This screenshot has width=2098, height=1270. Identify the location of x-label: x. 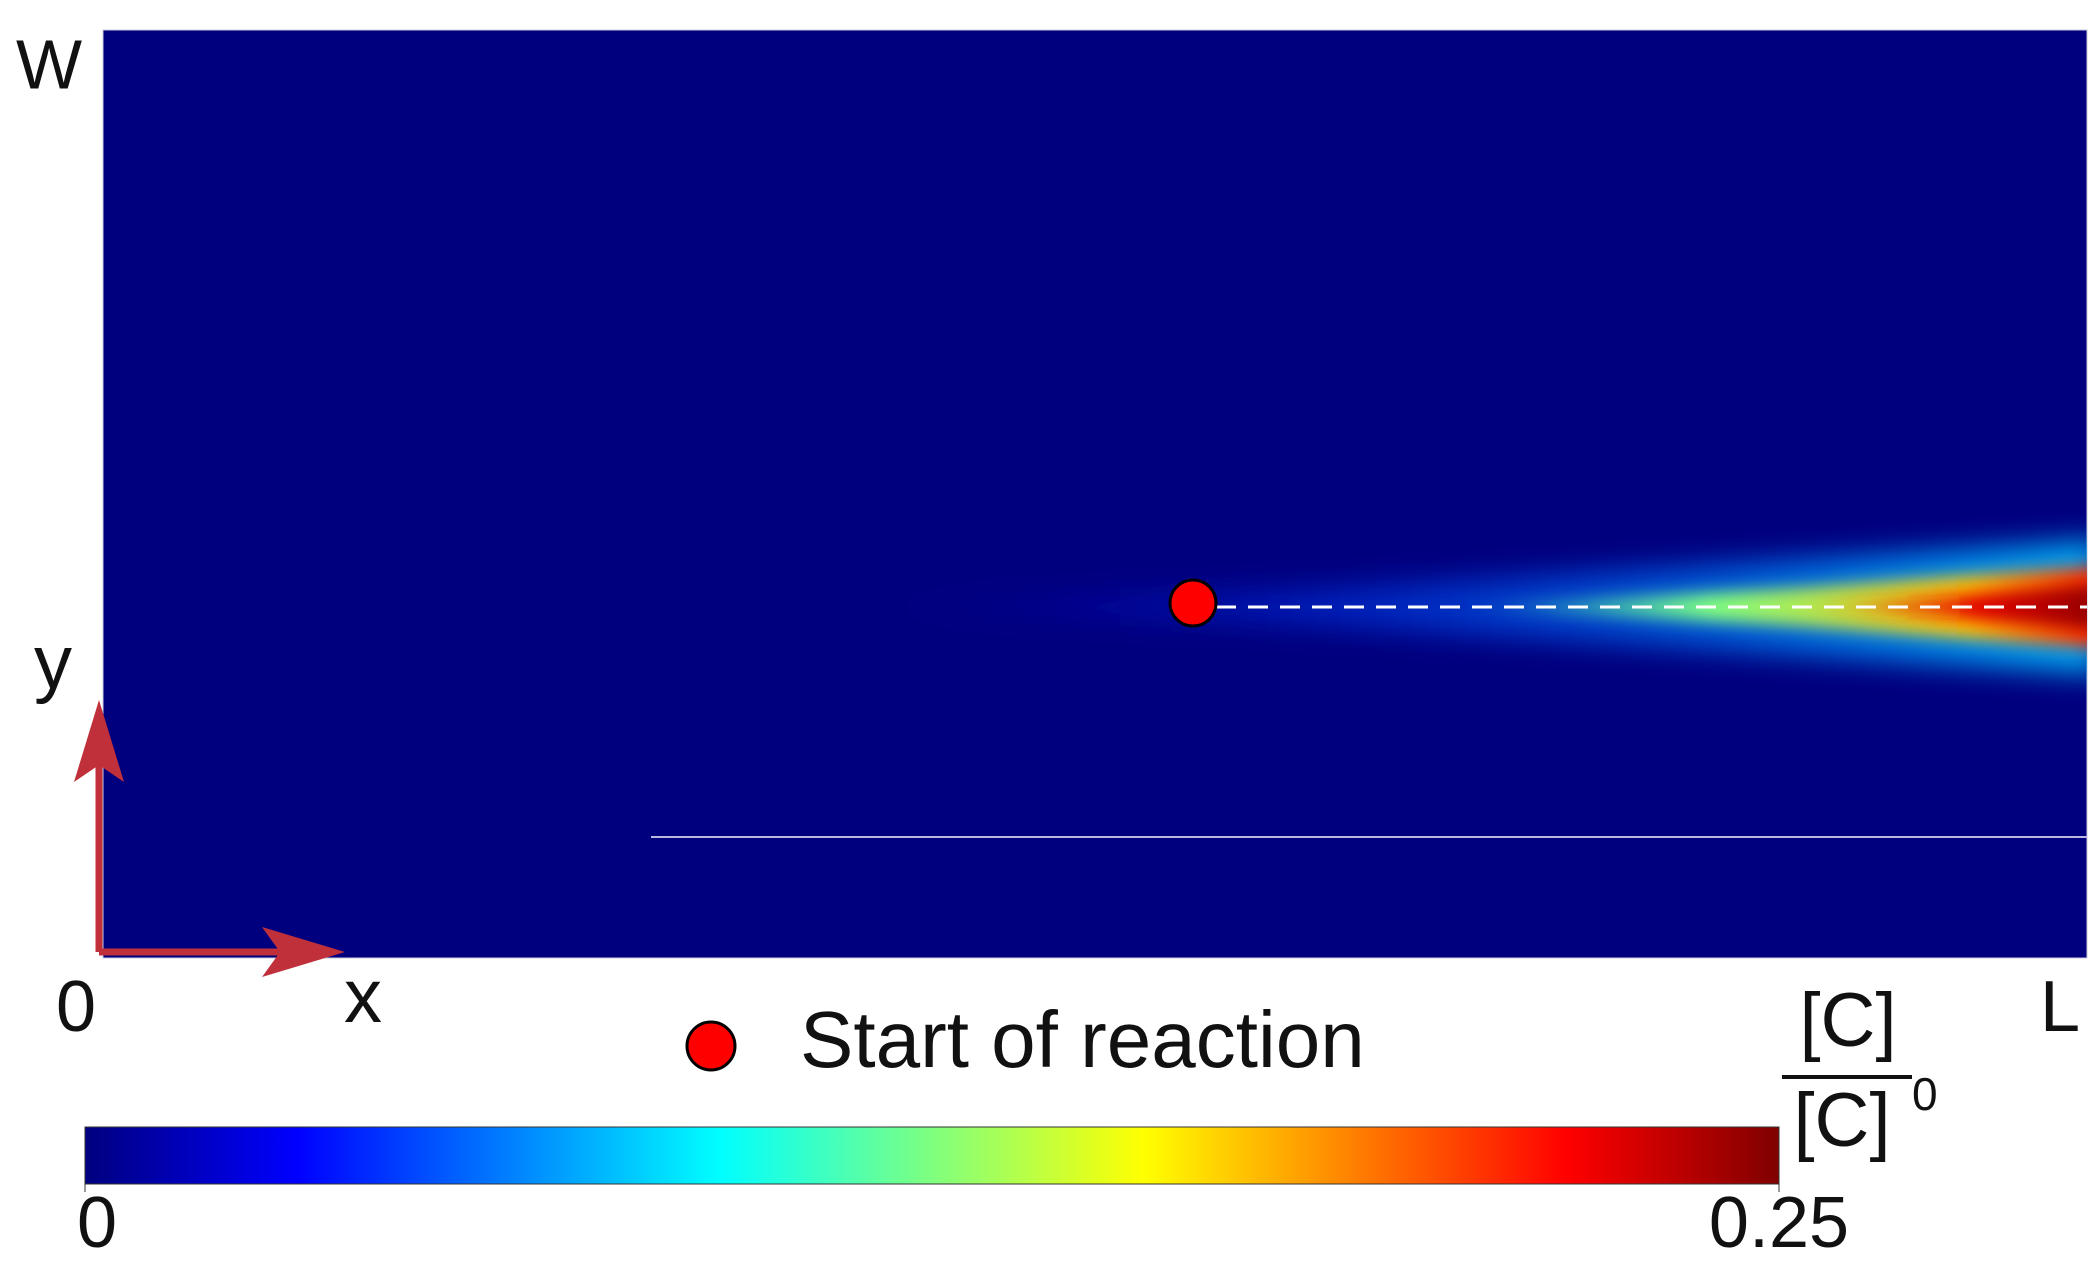
(363, 996).